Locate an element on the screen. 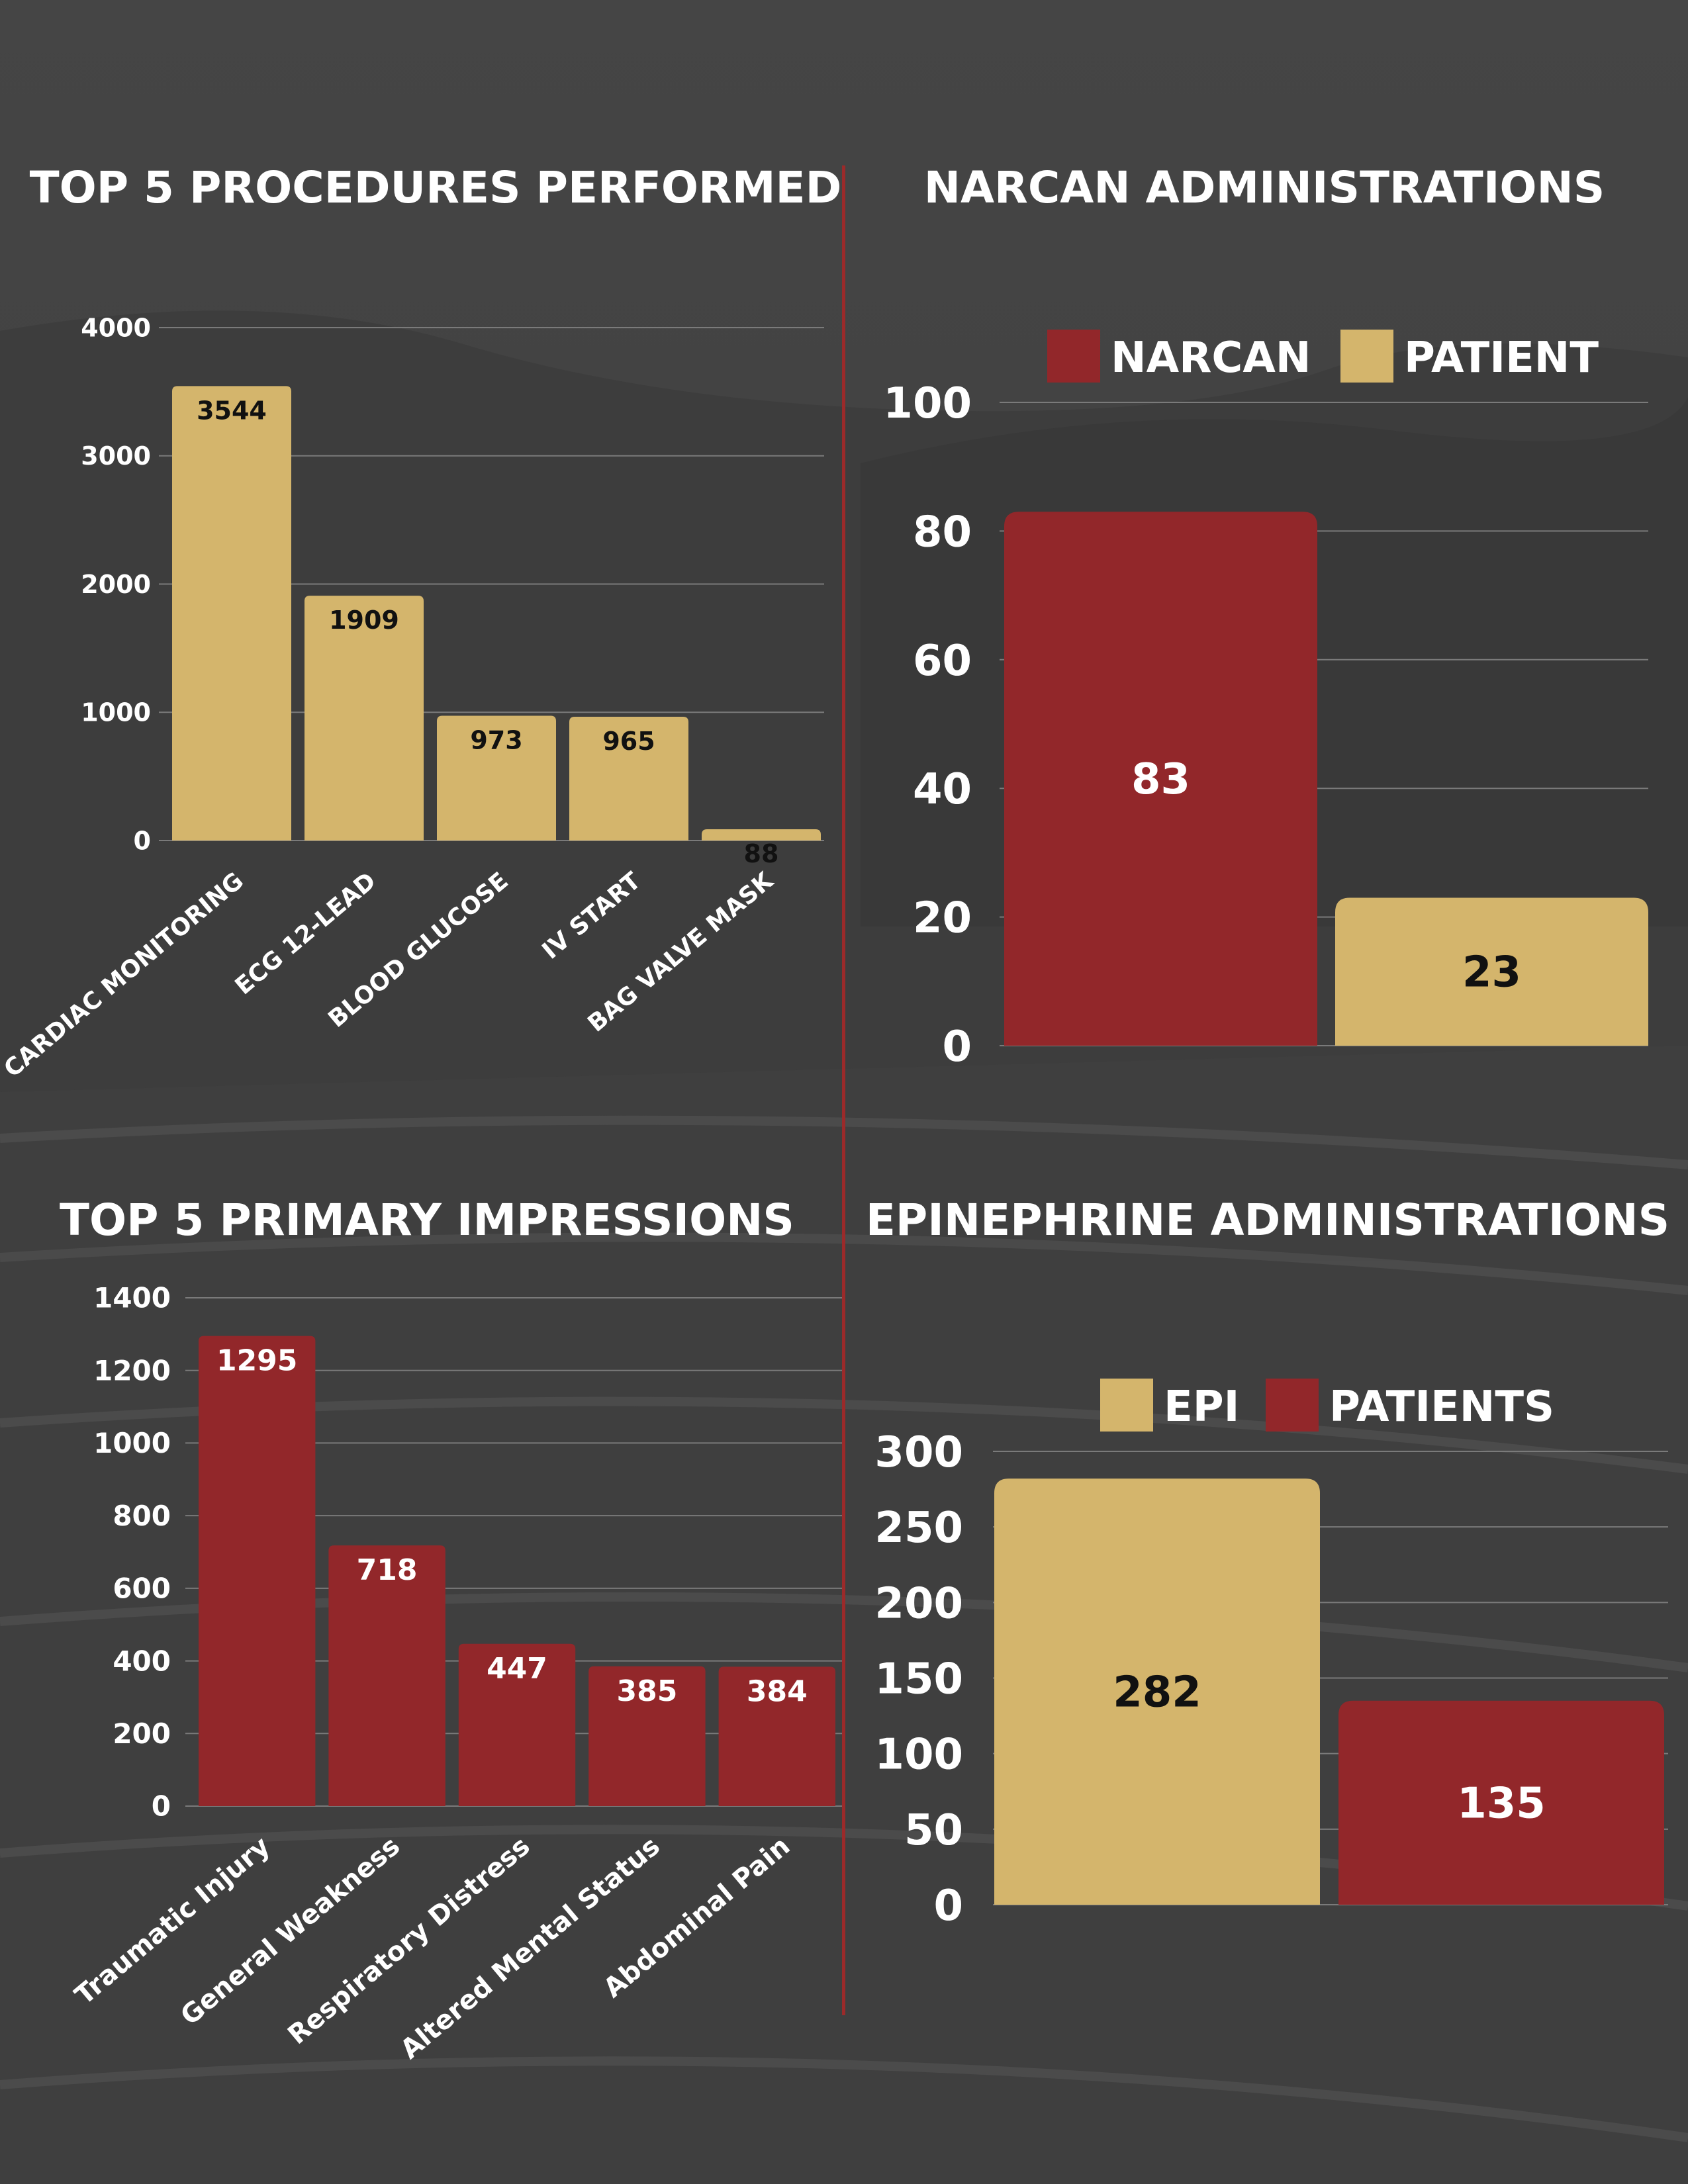  data-label: 23 is located at coordinates (1491, 973).